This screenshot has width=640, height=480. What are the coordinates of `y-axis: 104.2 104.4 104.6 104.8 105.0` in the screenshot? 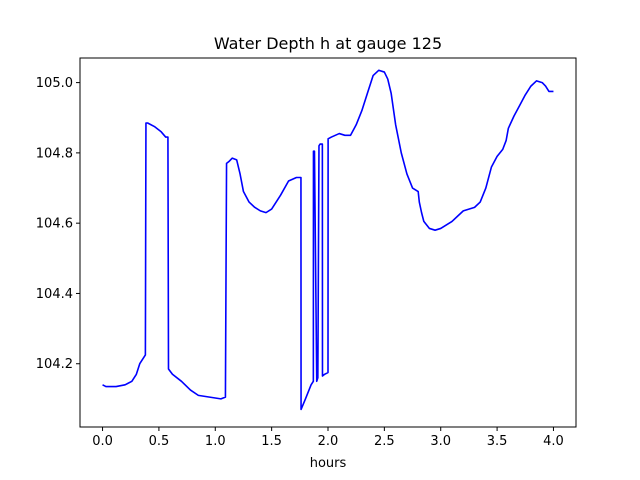 It's located at (58, 224).